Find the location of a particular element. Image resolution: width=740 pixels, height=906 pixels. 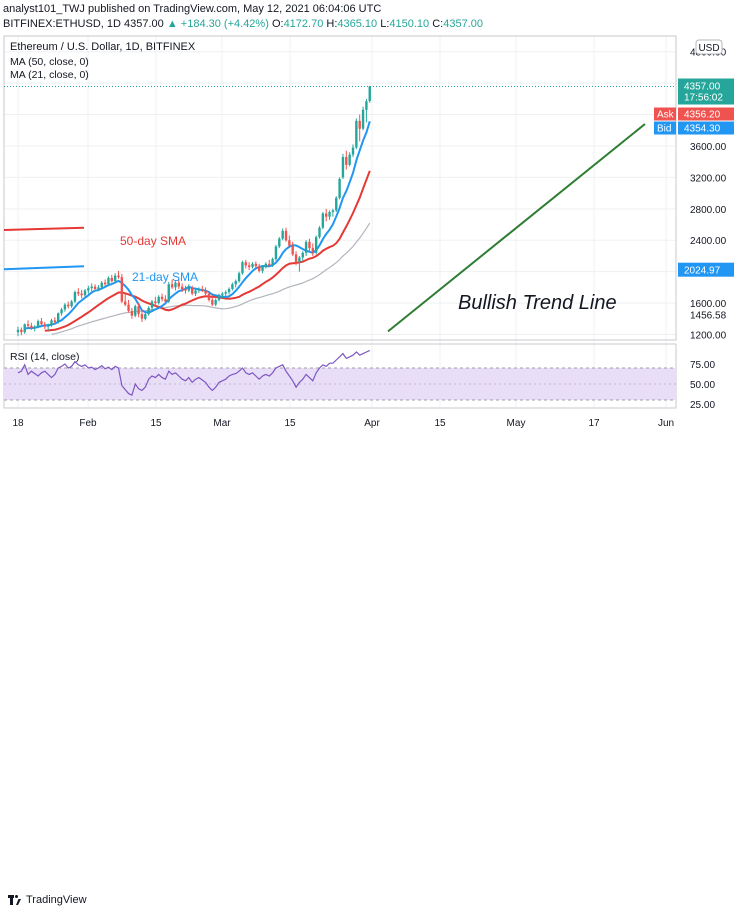

tradingview-logo: TradingView is located at coordinates (47, 900).